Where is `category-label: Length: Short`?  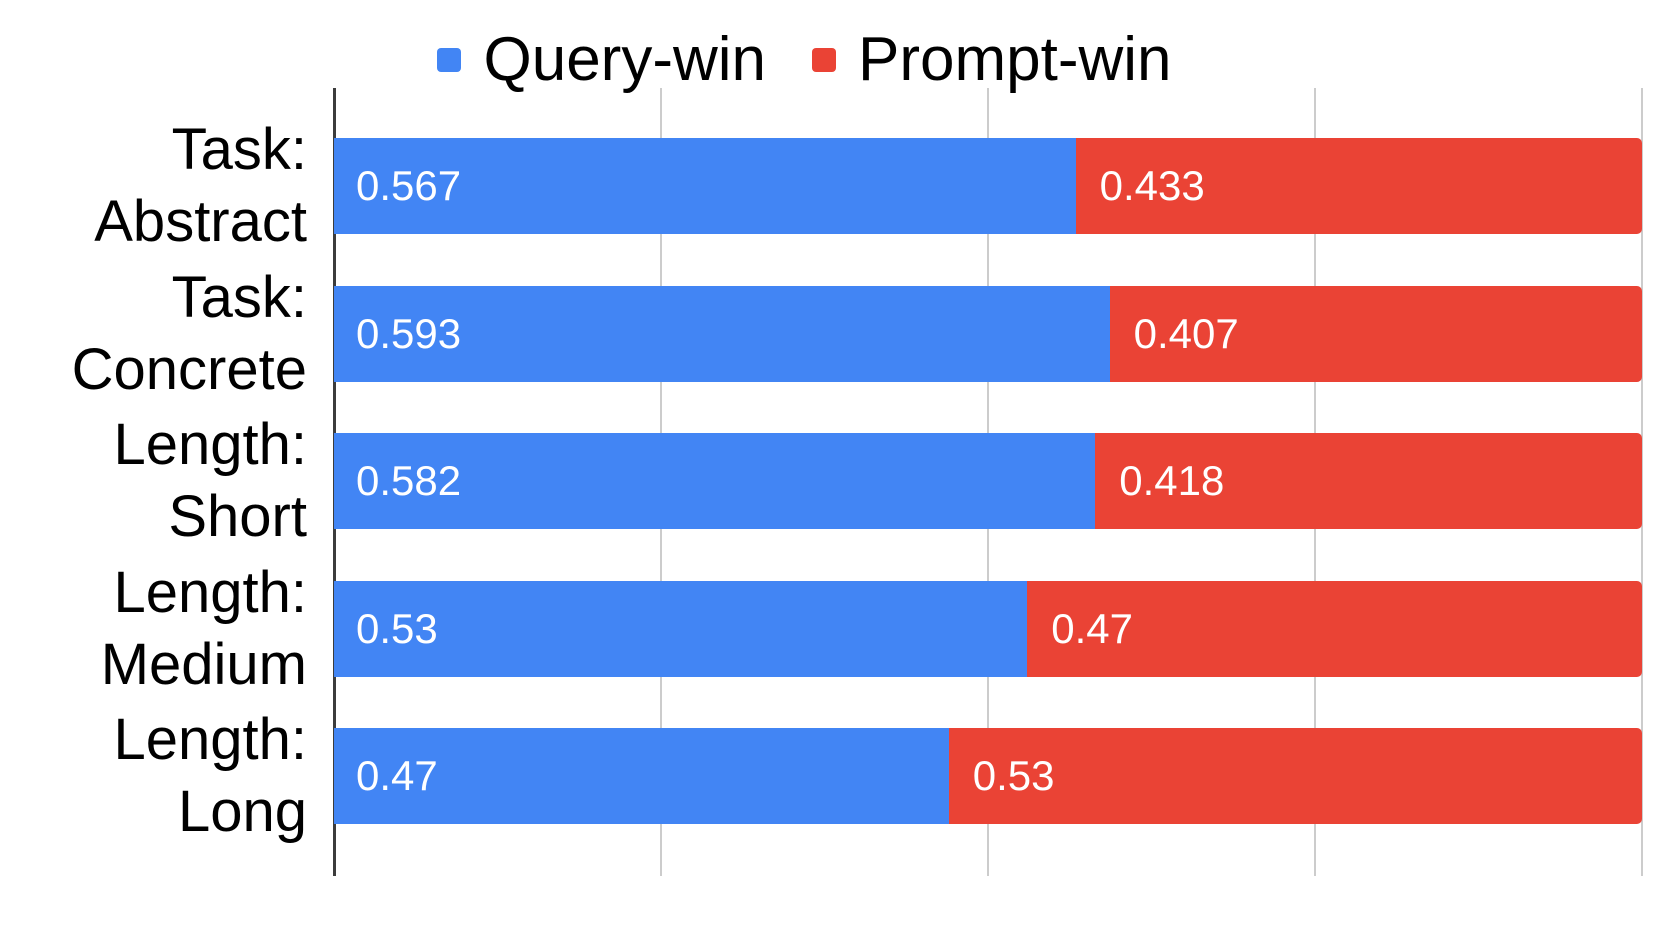 category-label: Length: Short is located at coordinates (153, 481).